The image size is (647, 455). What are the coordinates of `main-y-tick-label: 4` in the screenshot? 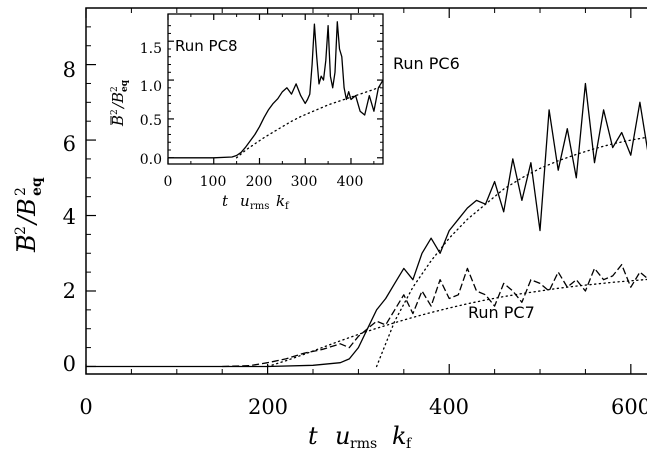 It's located at (69, 217).